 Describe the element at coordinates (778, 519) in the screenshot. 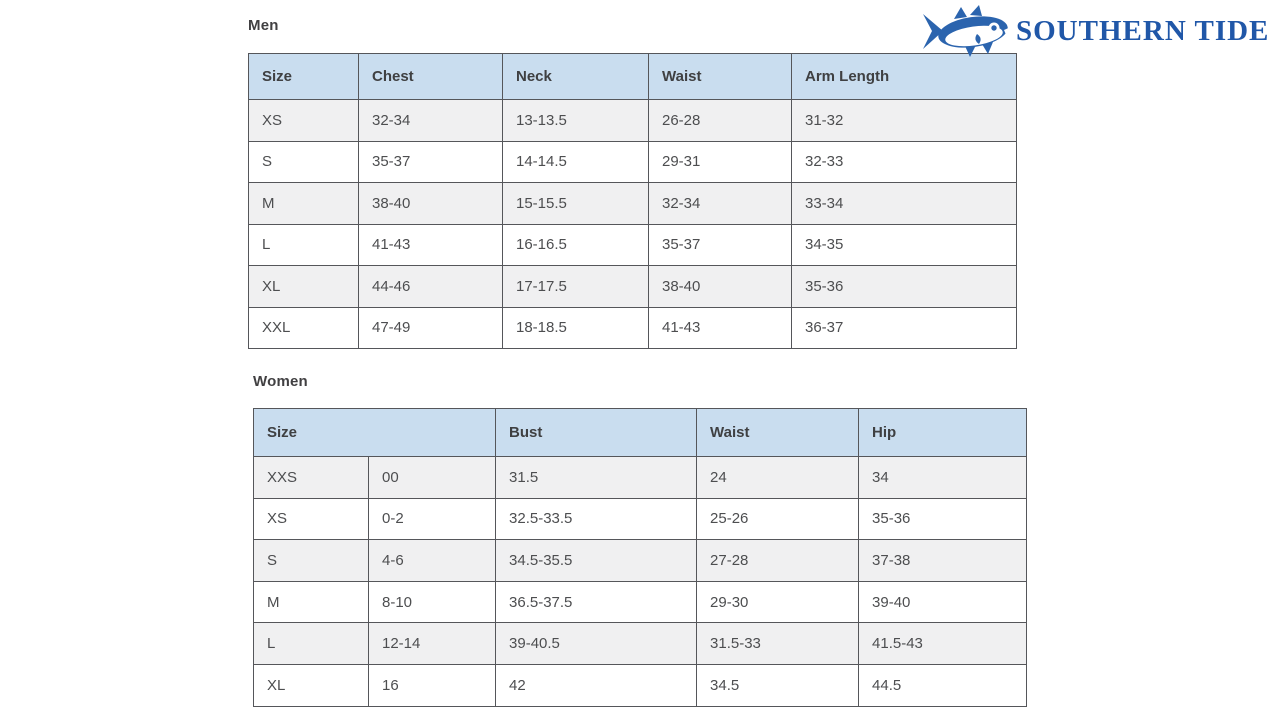

I see `table-cell: 25-26` at that location.